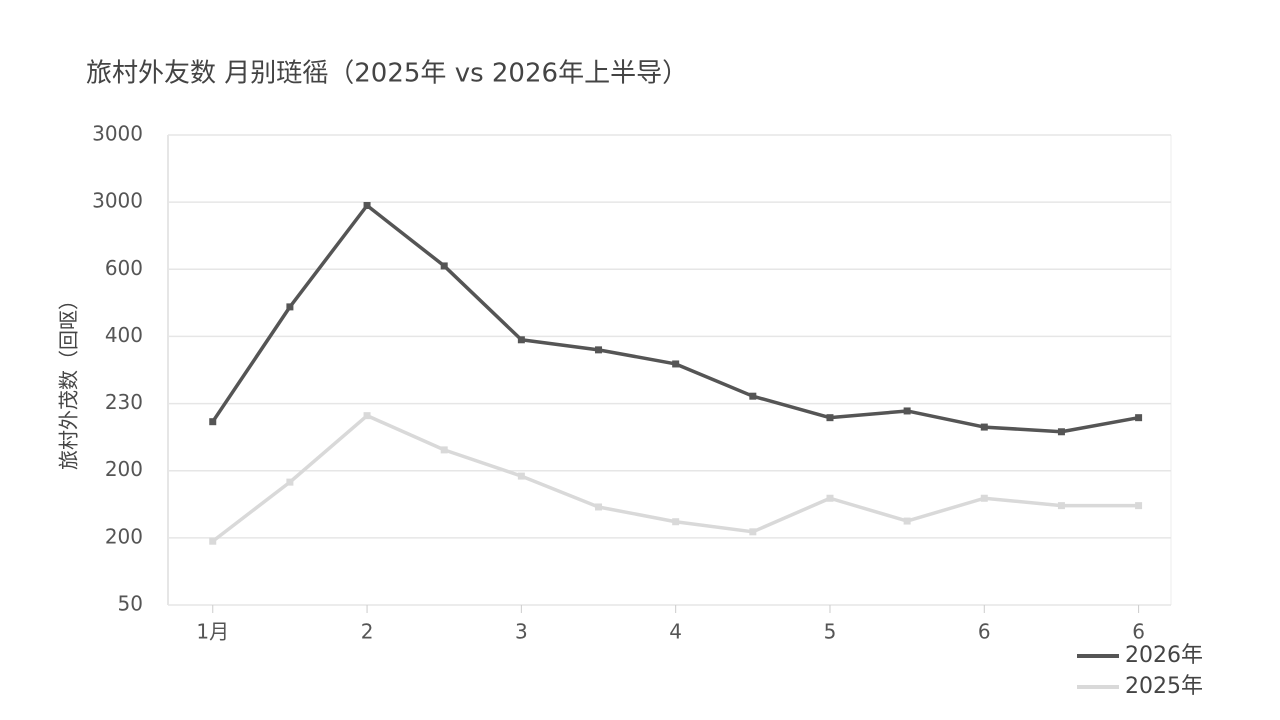 This screenshot has height=720, width=1280. Describe the element at coordinates (212, 632) in the screenshot. I see `x-tick-label: 1月` at that location.